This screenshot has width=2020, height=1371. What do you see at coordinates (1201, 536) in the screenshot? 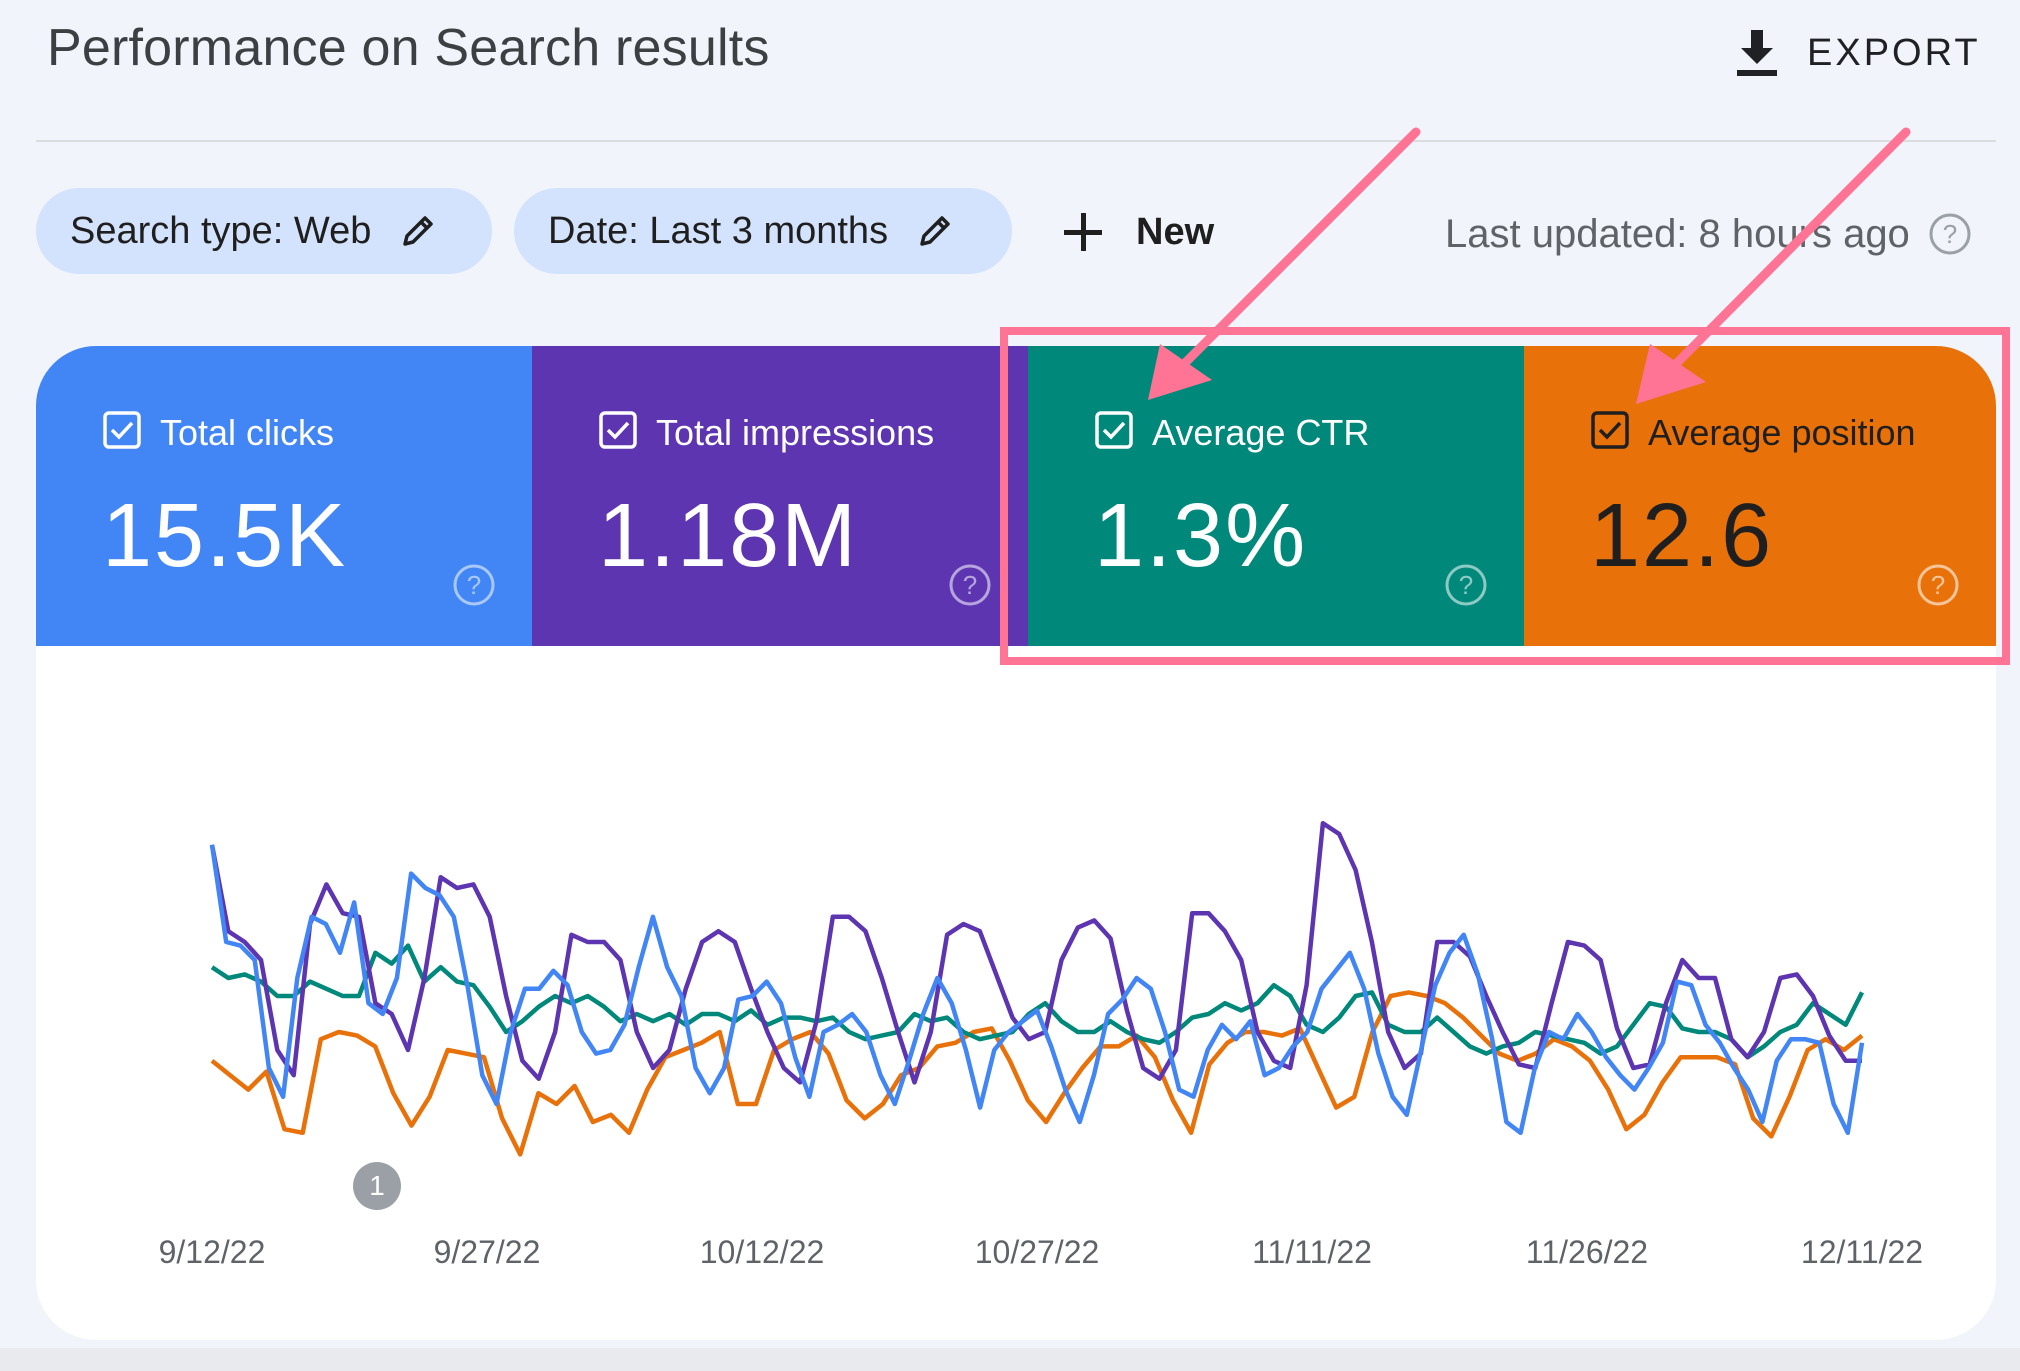
I see `metric-value: 1.3%` at bounding box center [1201, 536].